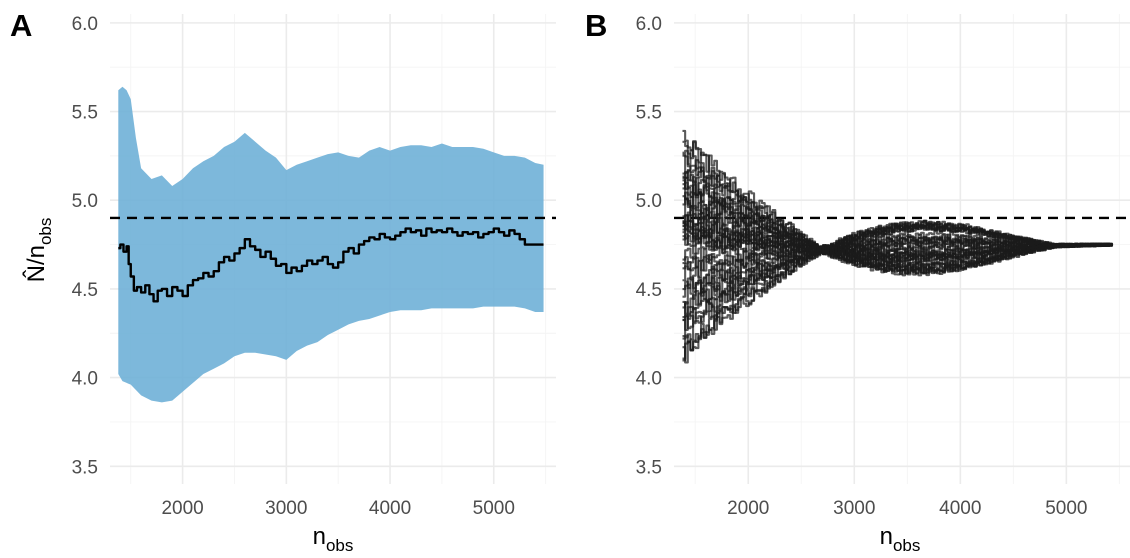  I want to click on panel-b-y-tick-label: 4.5, so click(649, 290).